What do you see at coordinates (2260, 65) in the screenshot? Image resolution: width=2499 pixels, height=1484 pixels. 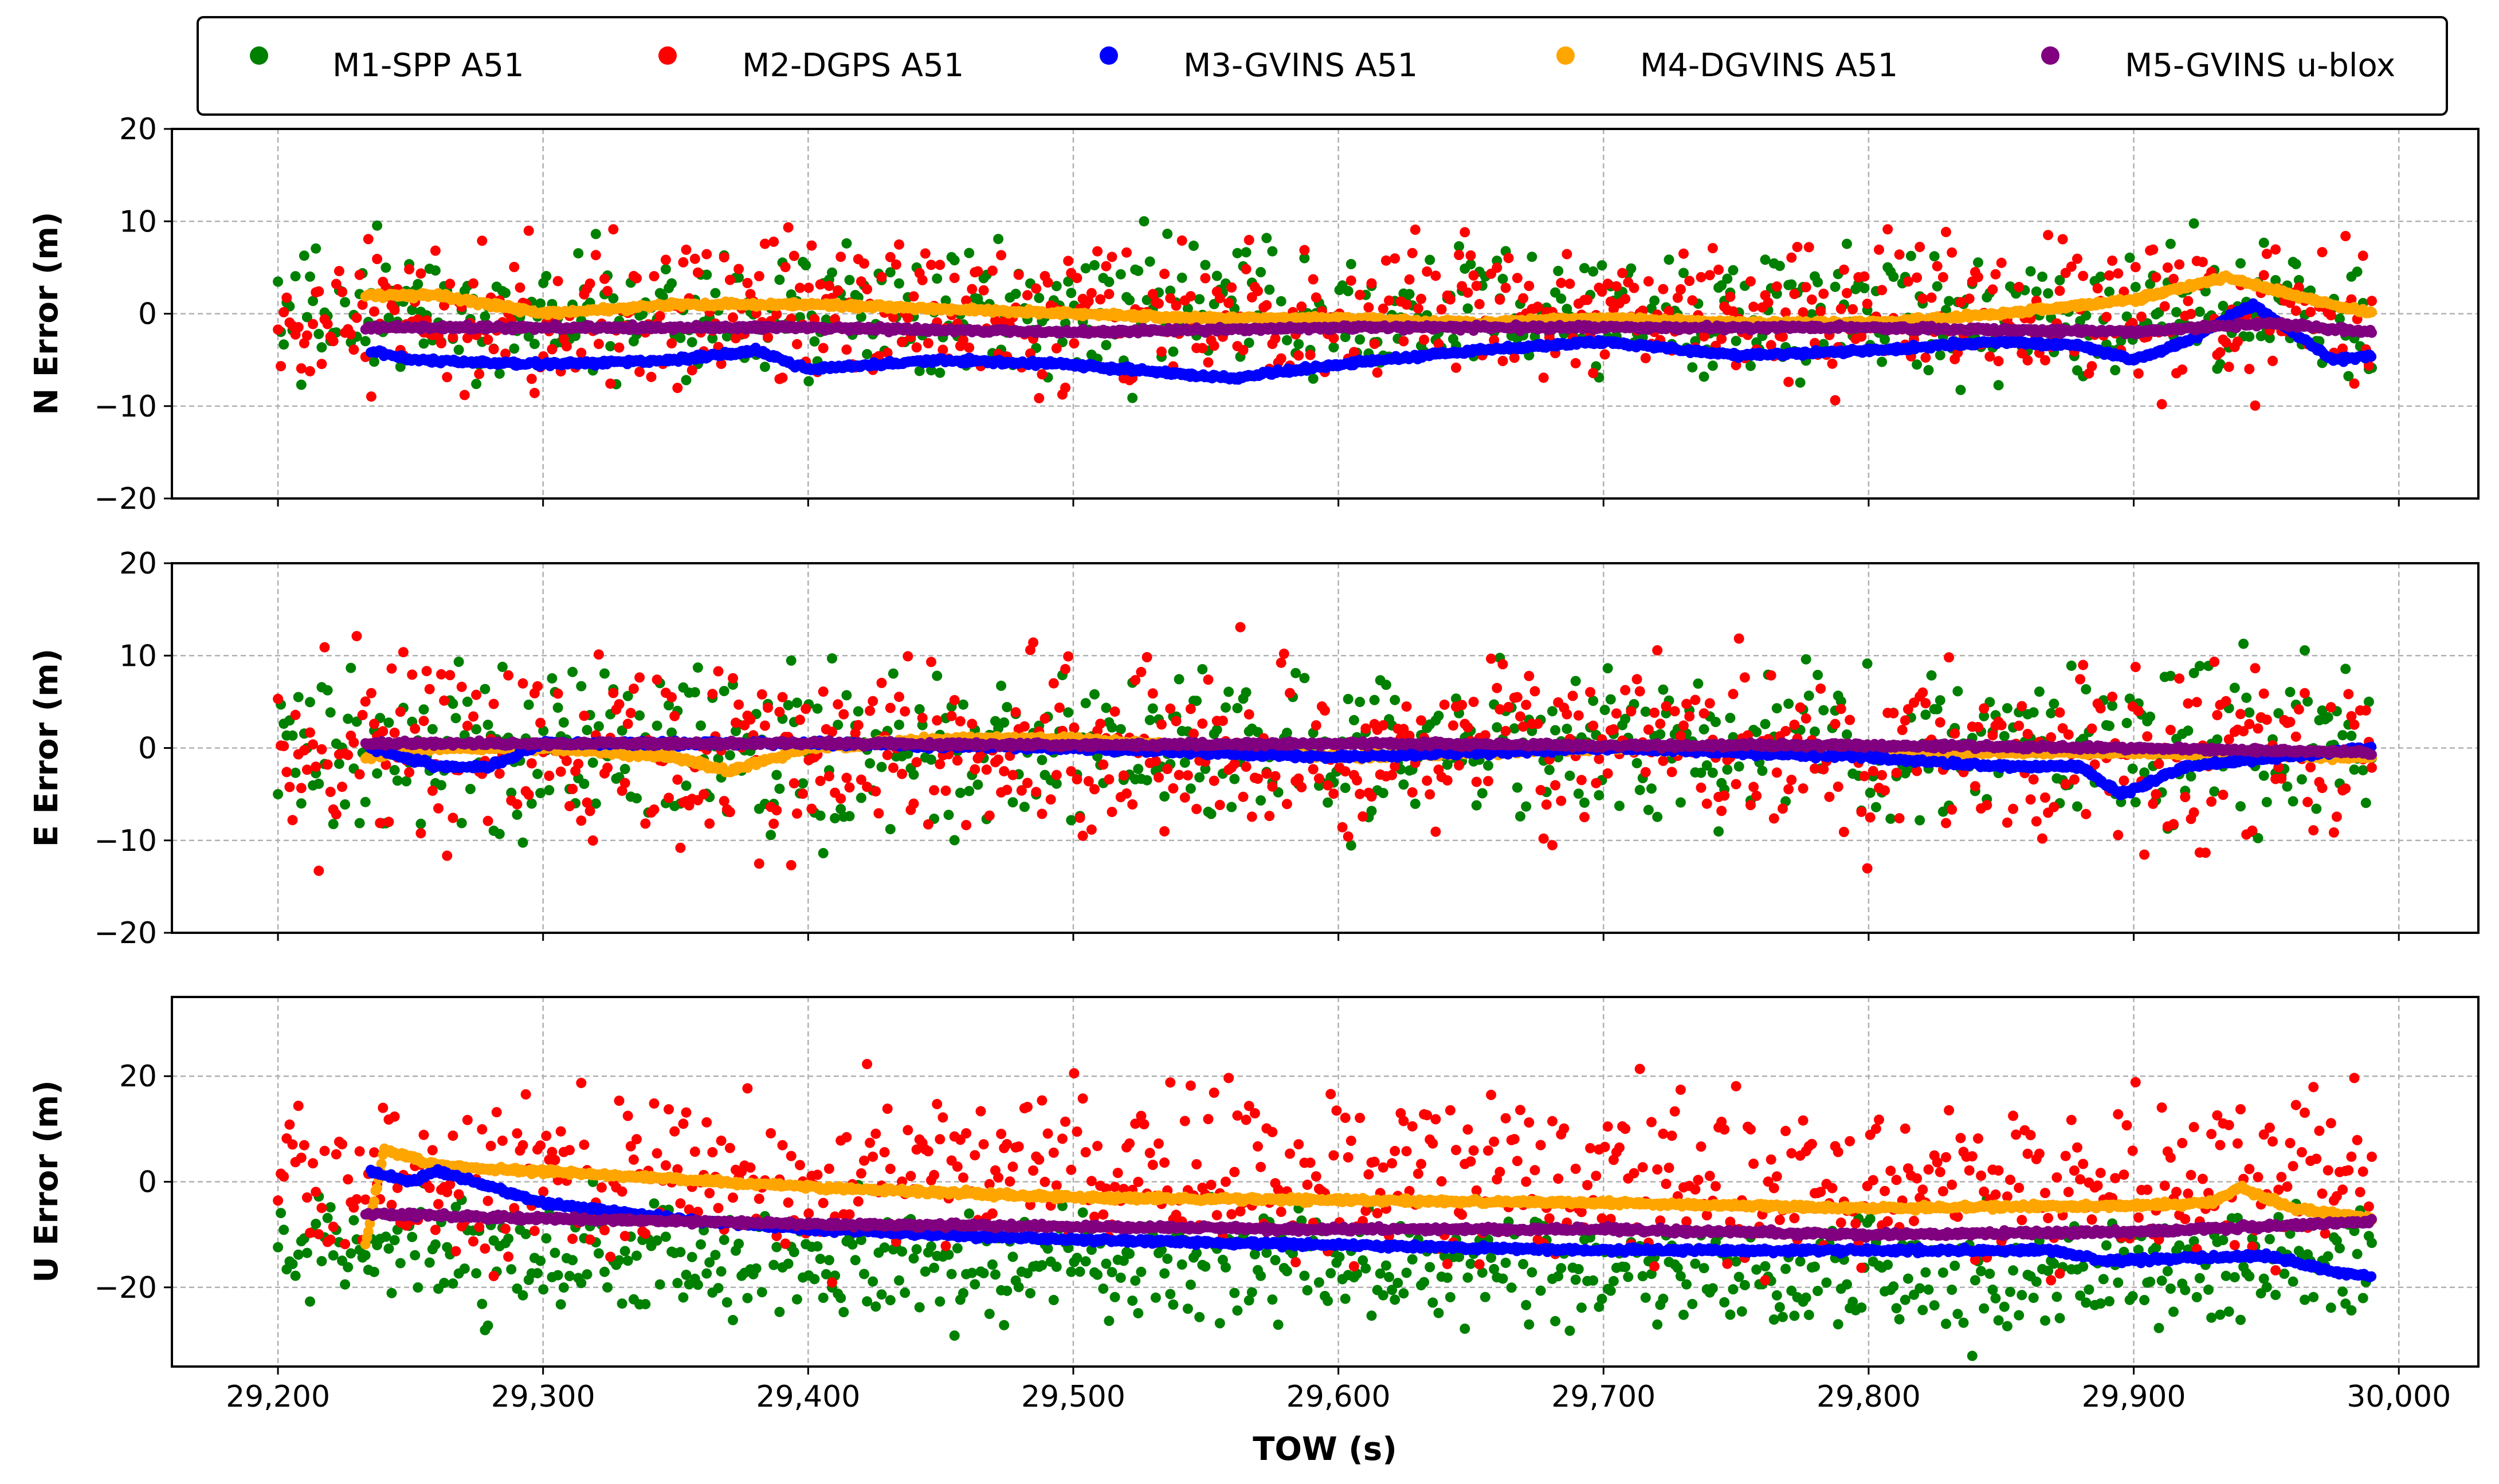 I see `legend-label-m5: M5-GVINS u-blox` at bounding box center [2260, 65].